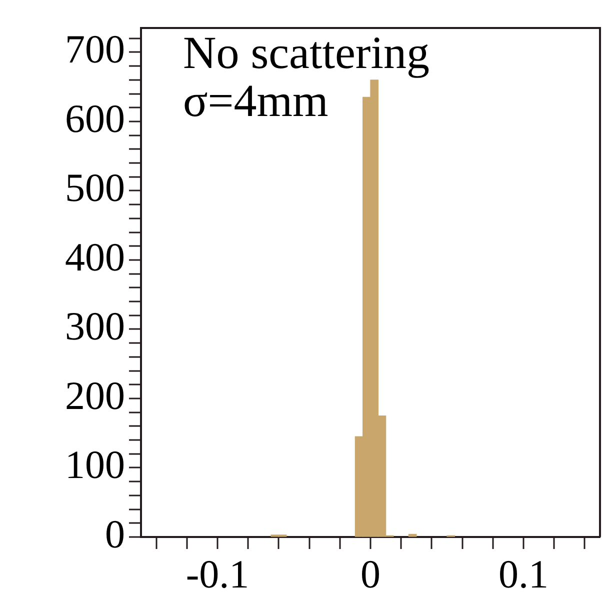 Image resolution: width=602 pixels, height=606 pixels. I want to click on annotation: No scattering, so click(306, 52).